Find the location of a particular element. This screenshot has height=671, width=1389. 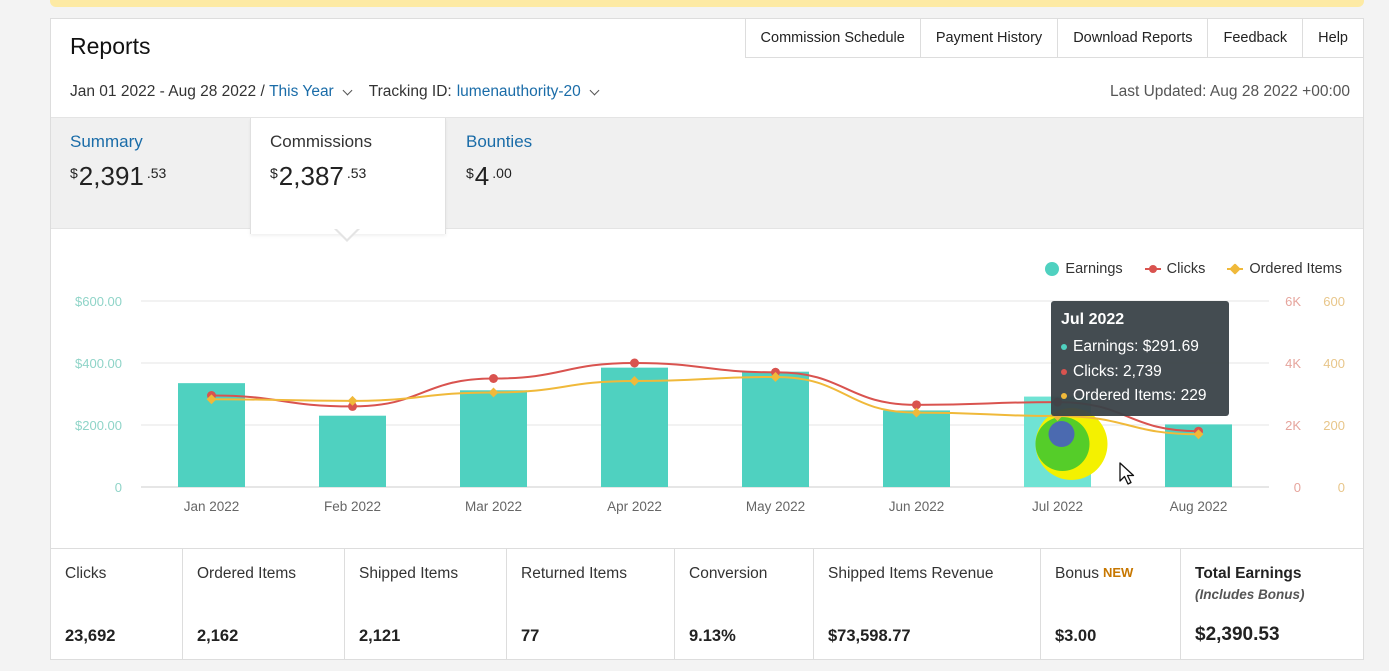

clicks-line is located at coordinates (705, 397).